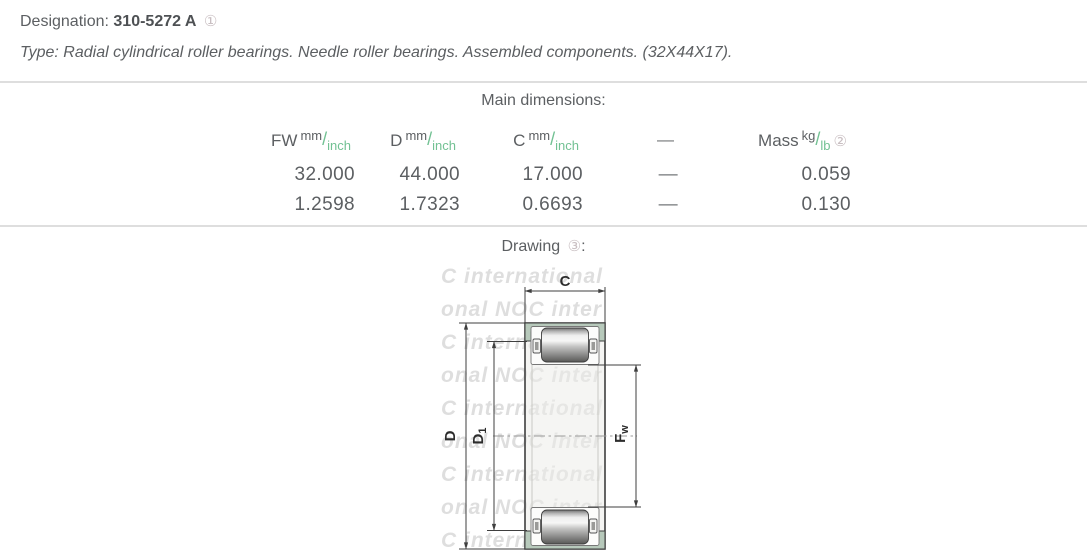  Describe the element at coordinates (552, 174) in the screenshot. I see `value-c-mm: 17.000` at that location.